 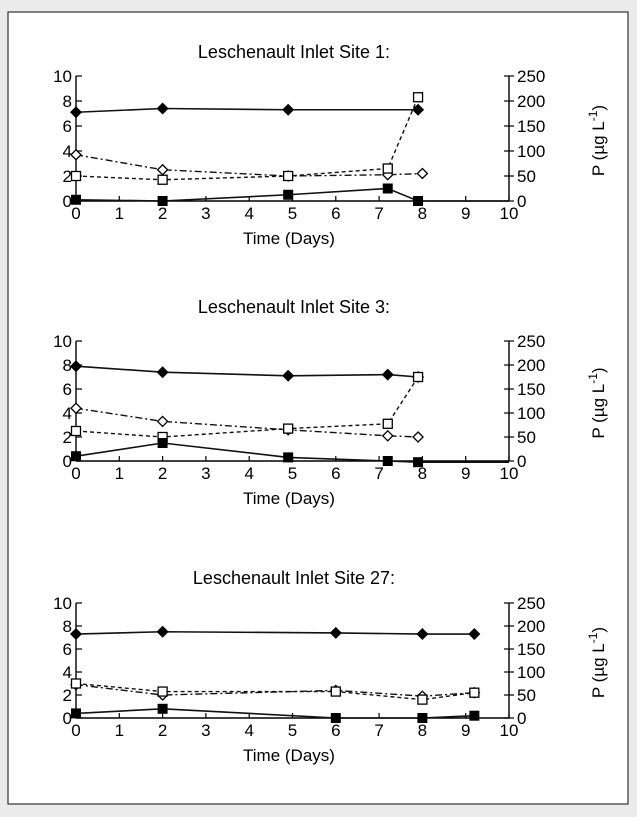 I want to click on chart-title: Leschenault Inlet Site 3:, so click(x=294, y=307).